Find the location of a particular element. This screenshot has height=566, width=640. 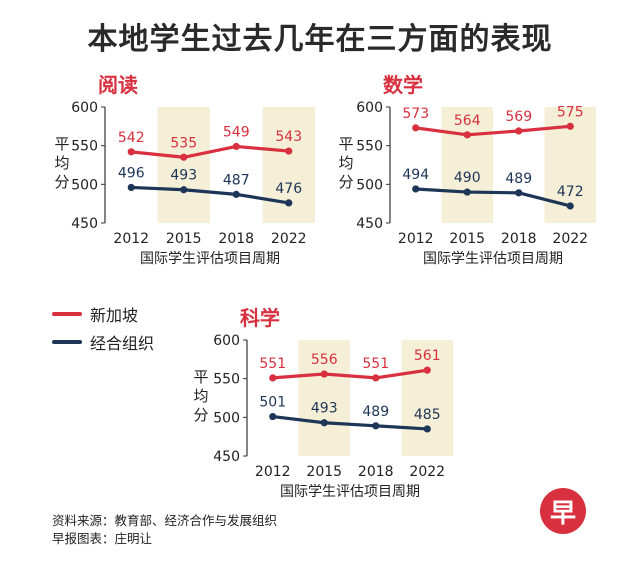

source-note: 资料来源：教育部、经济合作与发展组织 早报图表：庄明让 is located at coordinates (164, 530).